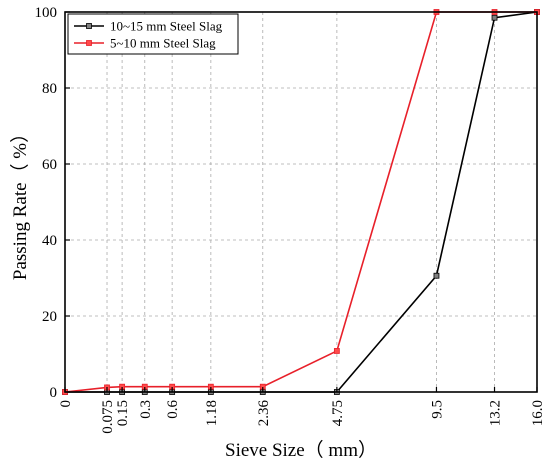 The height and width of the screenshot is (463, 550). Describe the element at coordinates (66, 404) in the screenshot. I see `x-tick-label: 0` at that location.